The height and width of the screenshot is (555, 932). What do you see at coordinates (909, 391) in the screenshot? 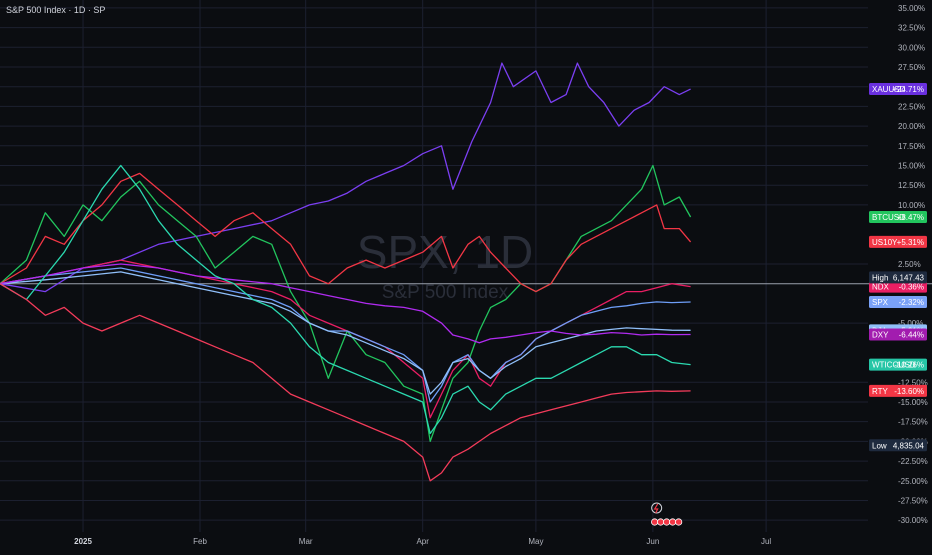
I see `series-label-value-8: -13.60%` at bounding box center [909, 391].